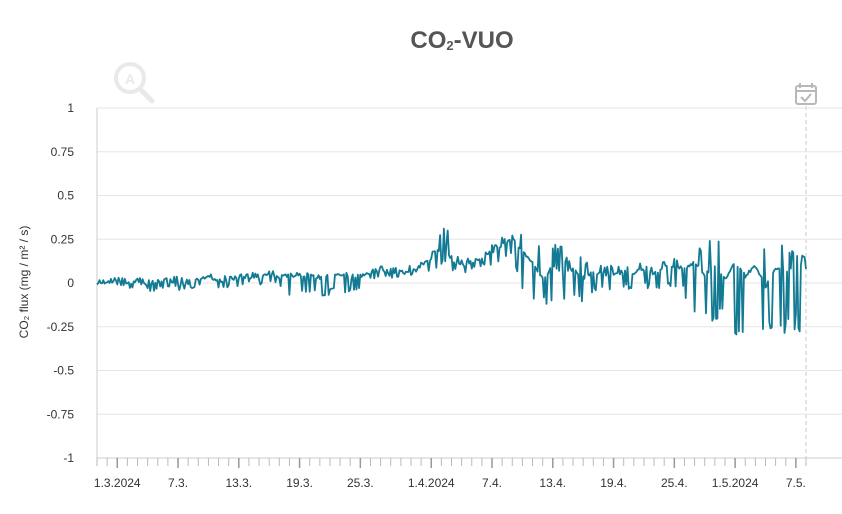 Image resolution: width=842 pixels, height=514 pixels. I want to click on y-tick-label: 0.25, so click(63, 239).